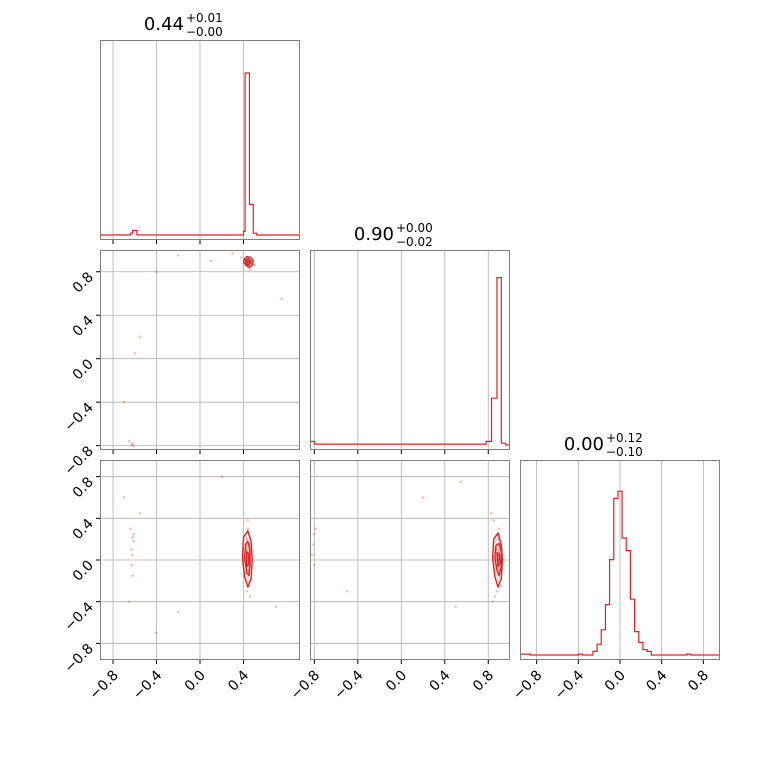 The width and height of the screenshot is (760, 760). What do you see at coordinates (410, 361) in the screenshot?
I see `hist-param-1-step-line` at bounding box center [410, 361].